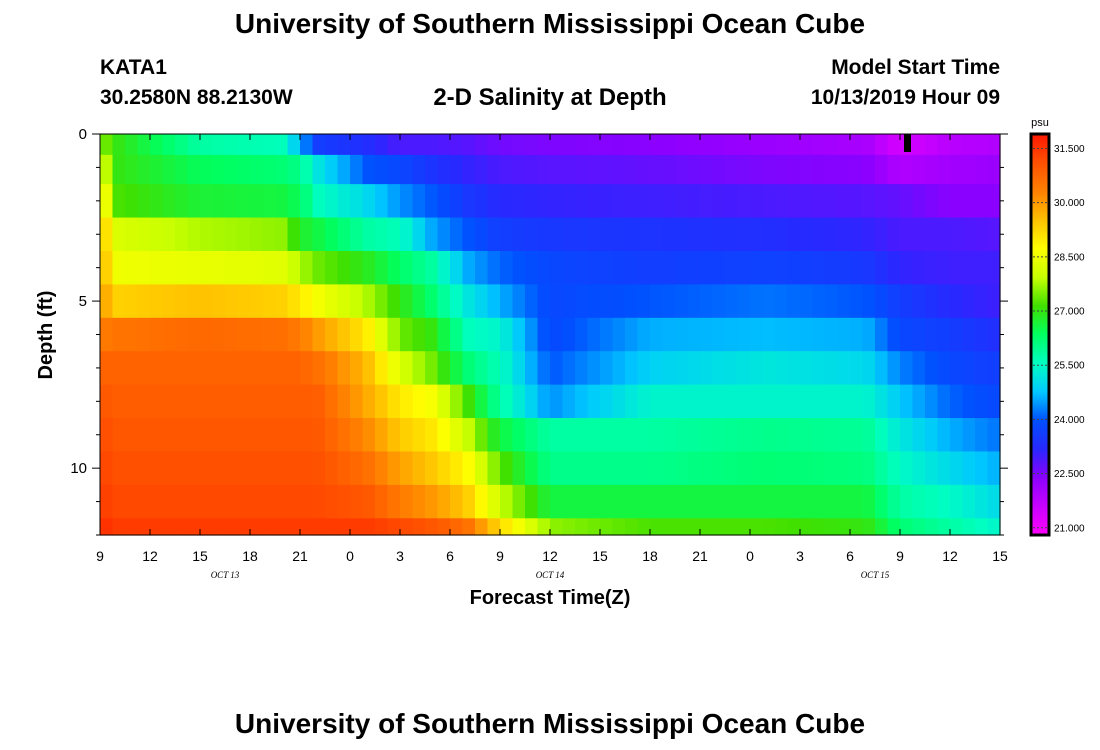 This screenshot has width=1100, height=750. Describe the element at coordinates (1040, 123) in the screenshot. I see `colorbar-unit: psu` at that location.